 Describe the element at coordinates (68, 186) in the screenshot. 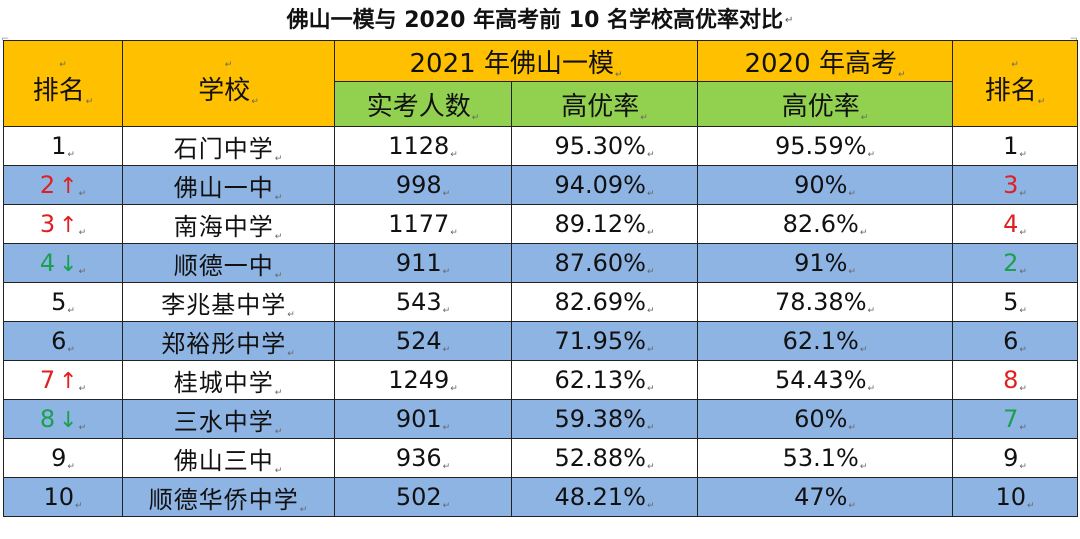

I see `arrow-up-icon: ↑` at that location.